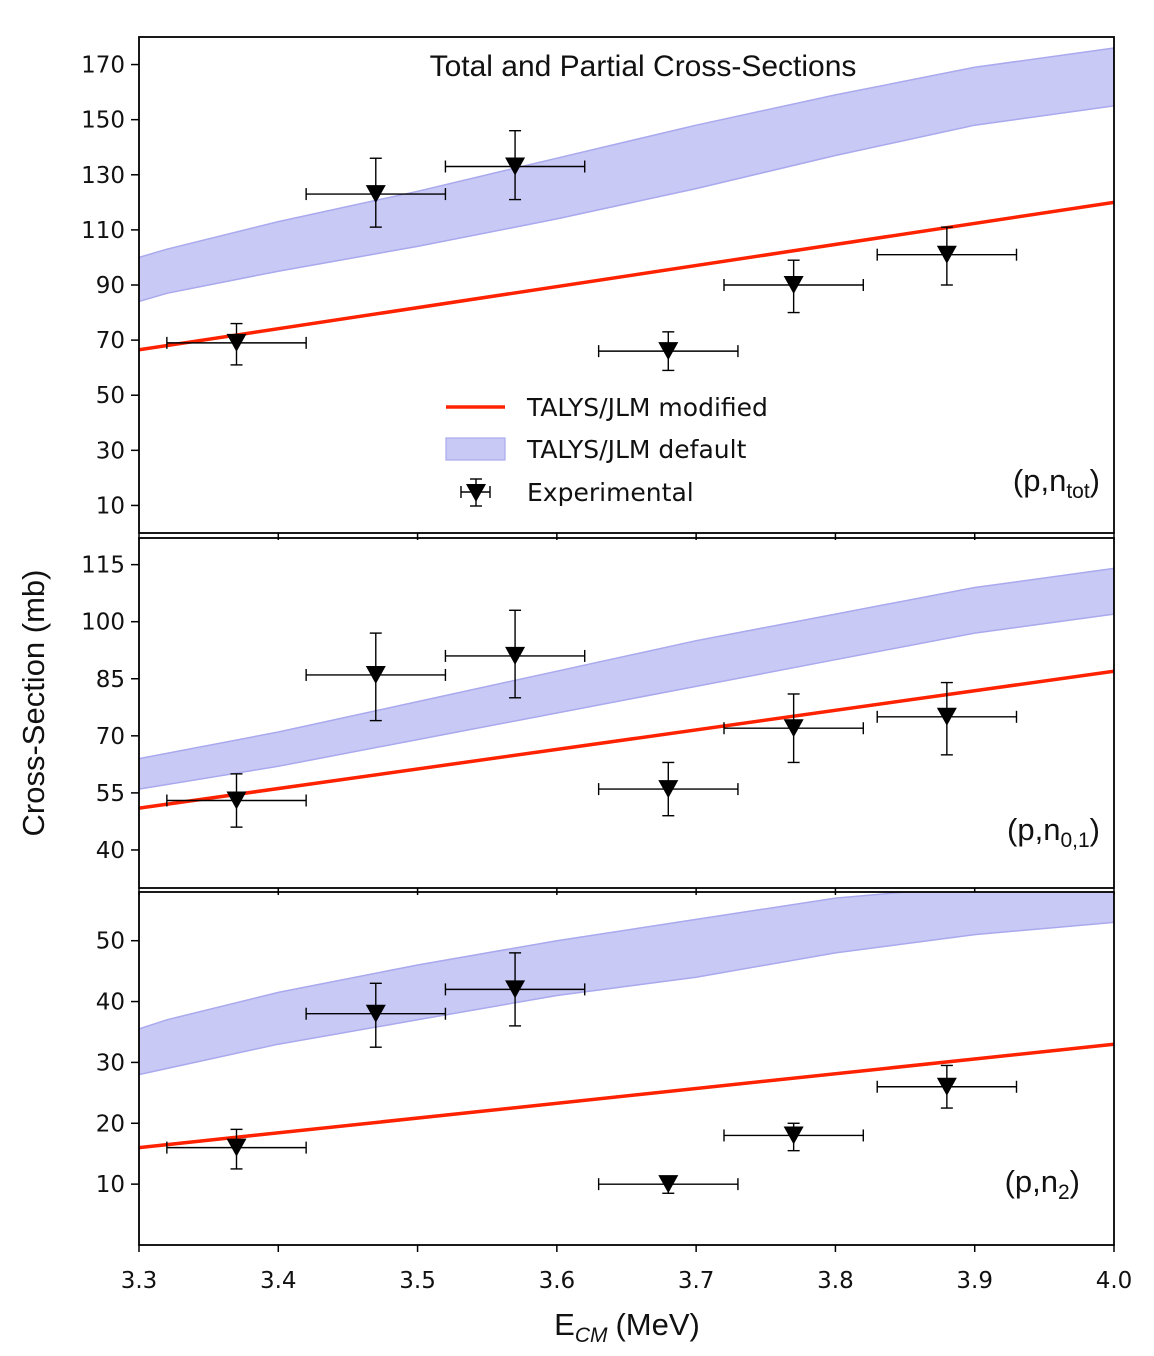 This screenshot has width=1154, height=1356. What do you see at coordinates (110, 506) in the screenshot?
I see `y-tick-label-total: 10` at bounding box center [110, 506].